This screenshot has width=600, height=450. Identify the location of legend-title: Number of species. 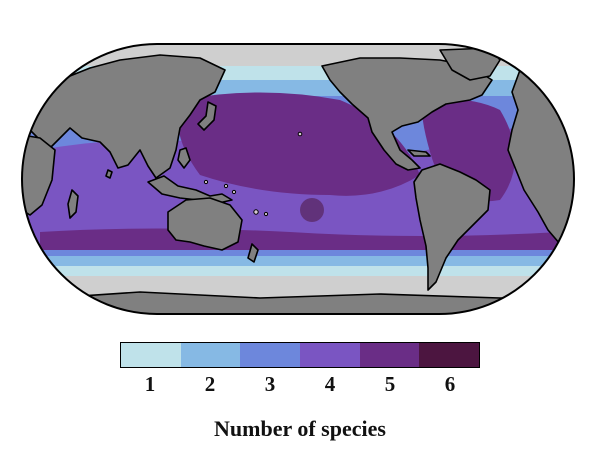
(300, 428).